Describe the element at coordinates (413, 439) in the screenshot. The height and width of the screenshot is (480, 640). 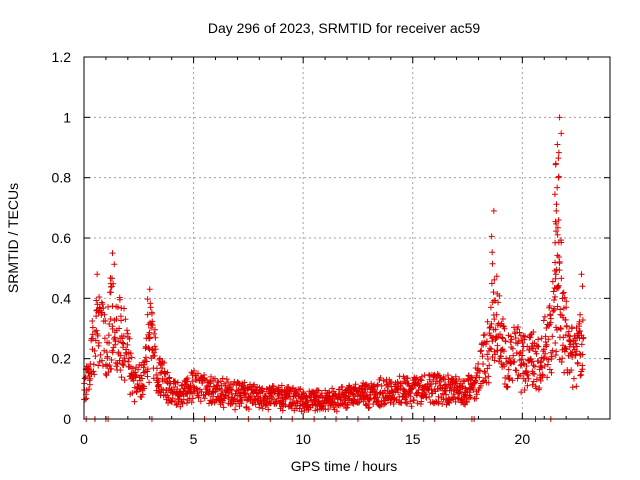
I see `x-tick-label: 15` at that location.